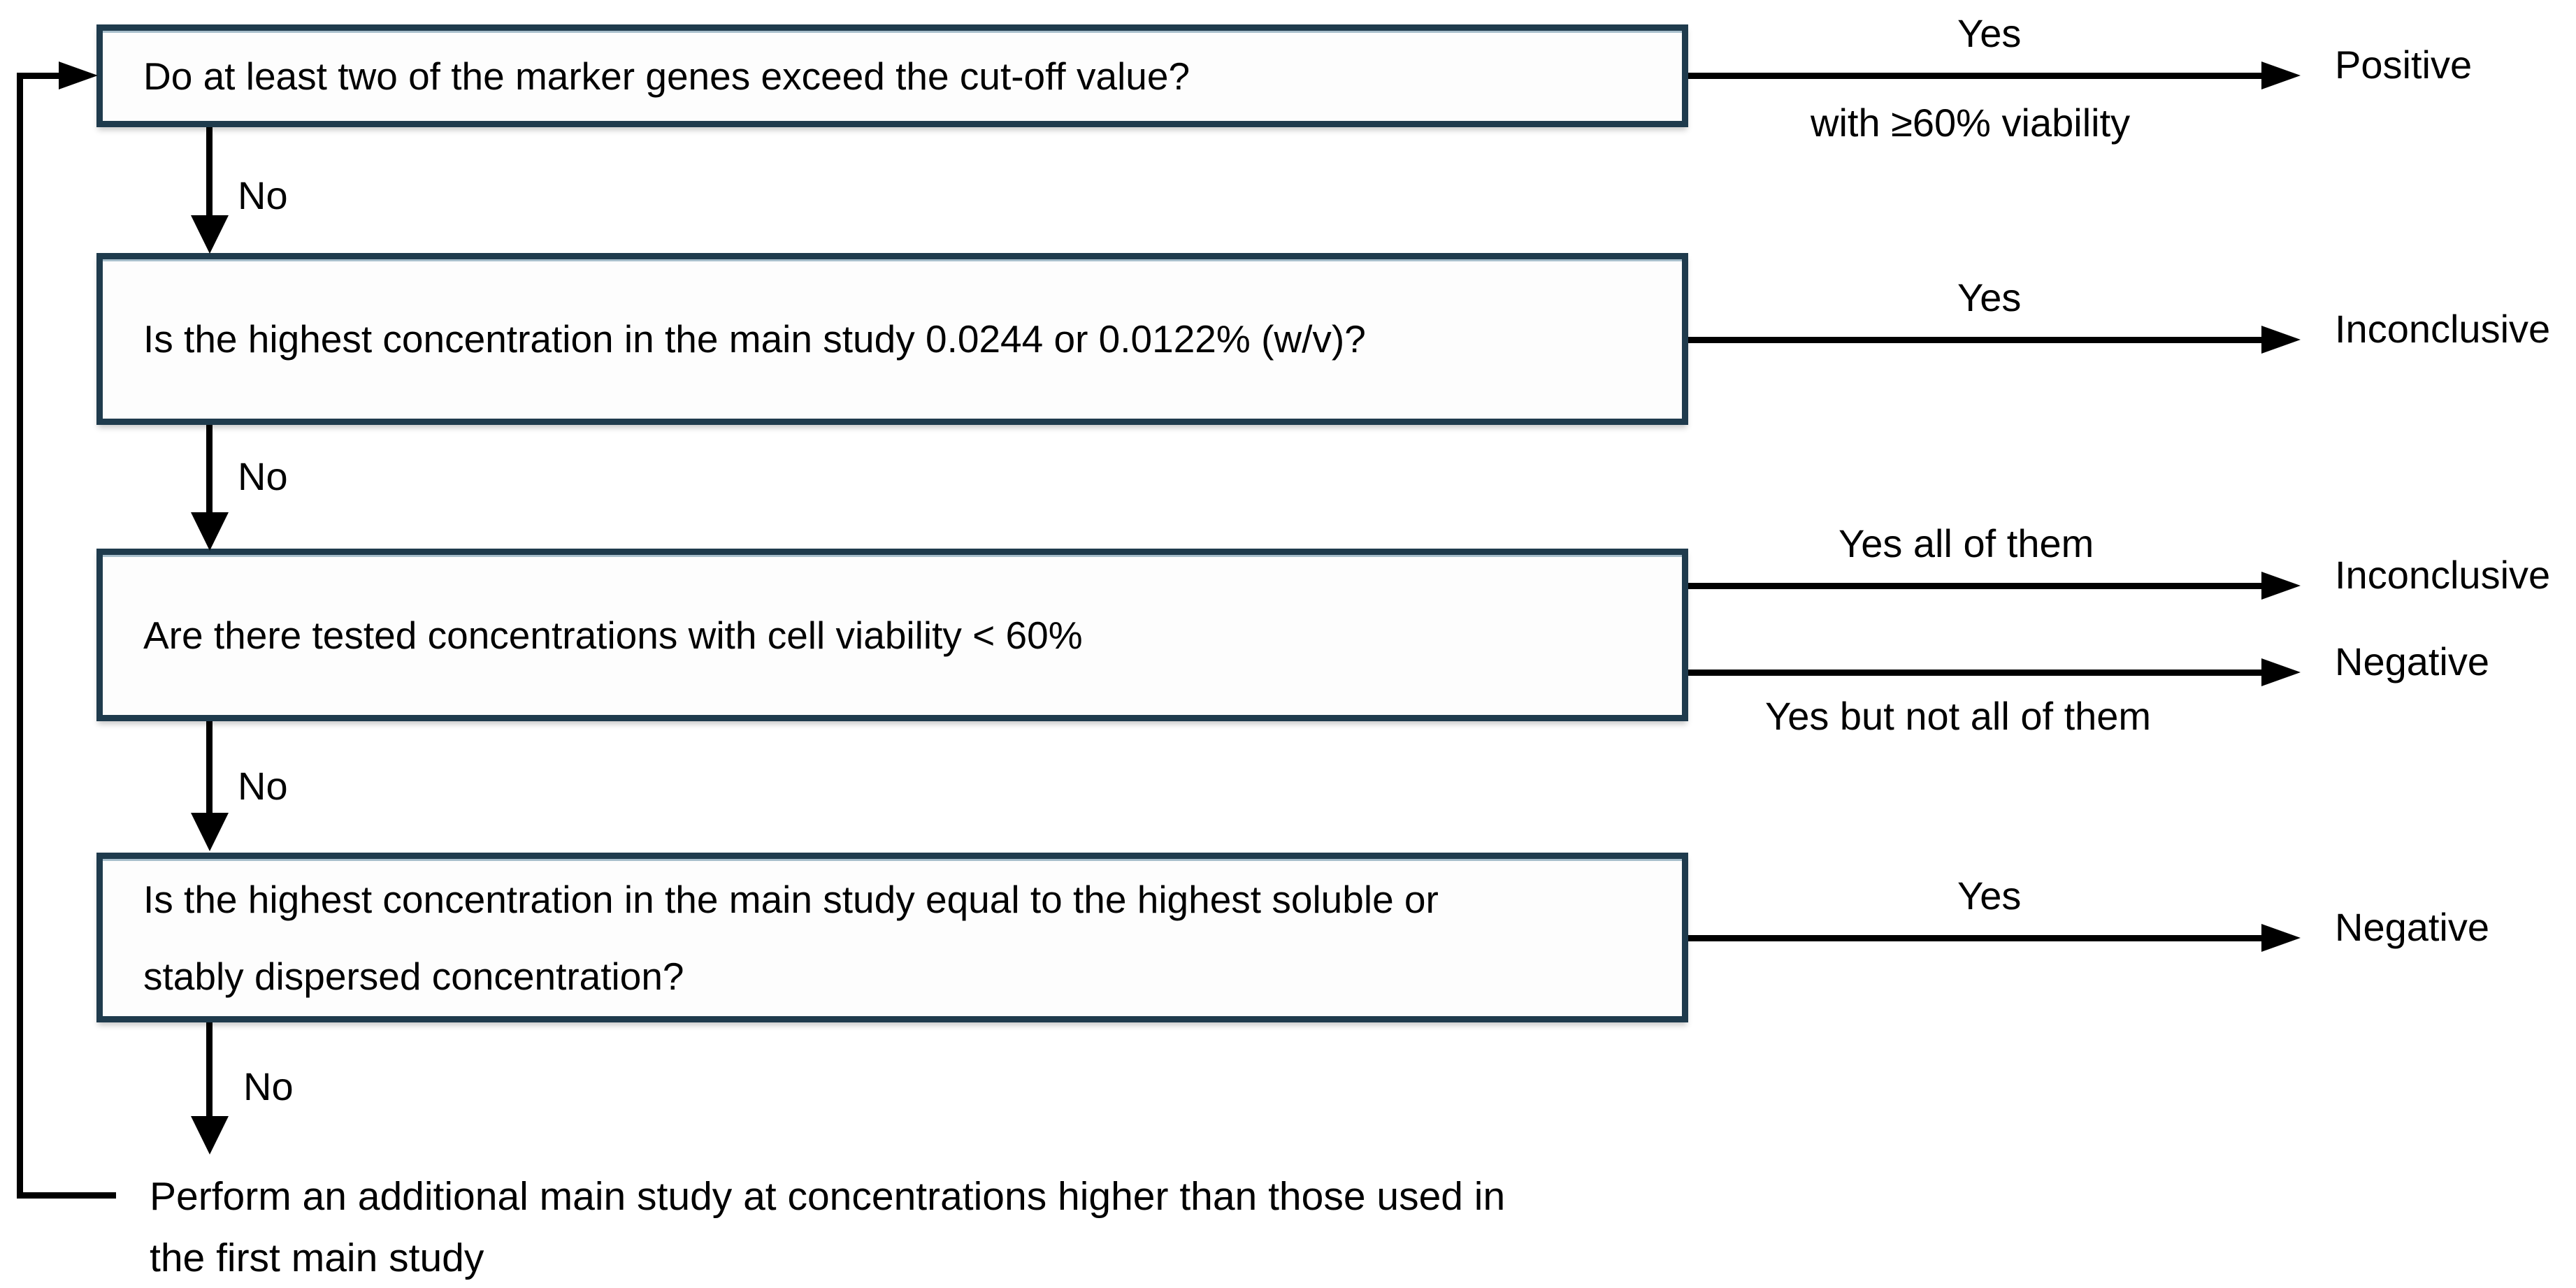 The width and height of the screenshot is (2576, 1288). Describe the element at coordinates (2281, 75) in the screenshot. I see `yes-arrow-1-arrowhead-icon` at that location.